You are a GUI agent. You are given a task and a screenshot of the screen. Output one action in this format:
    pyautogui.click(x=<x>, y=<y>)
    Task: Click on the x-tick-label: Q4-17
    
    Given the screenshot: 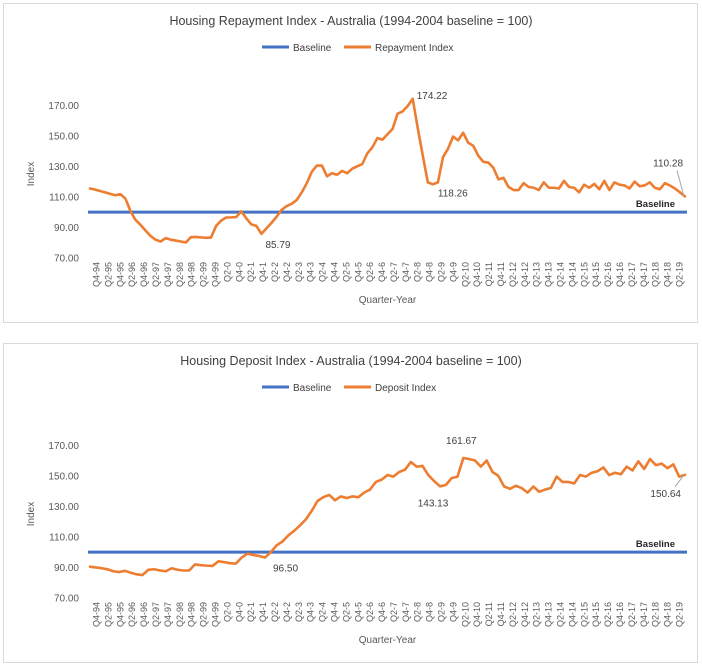 What is the action you would take?
    pyautogui.click(x=644, y=274)
    